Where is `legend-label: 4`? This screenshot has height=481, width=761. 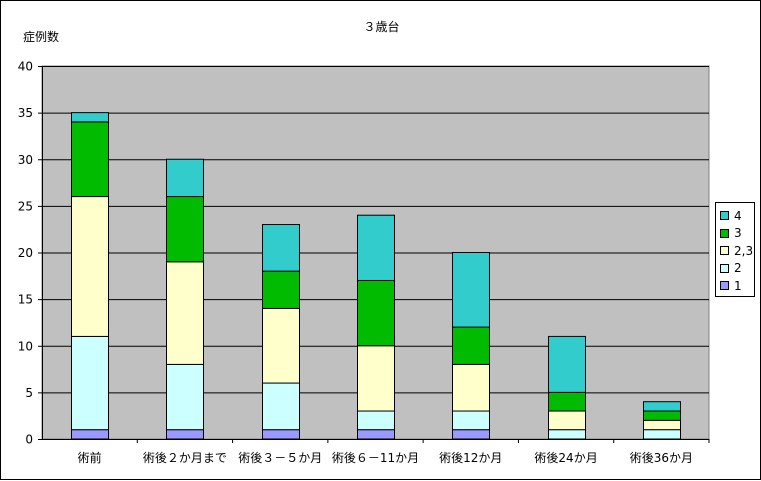 legend-label: 4 is located at coordinates (738, 215).